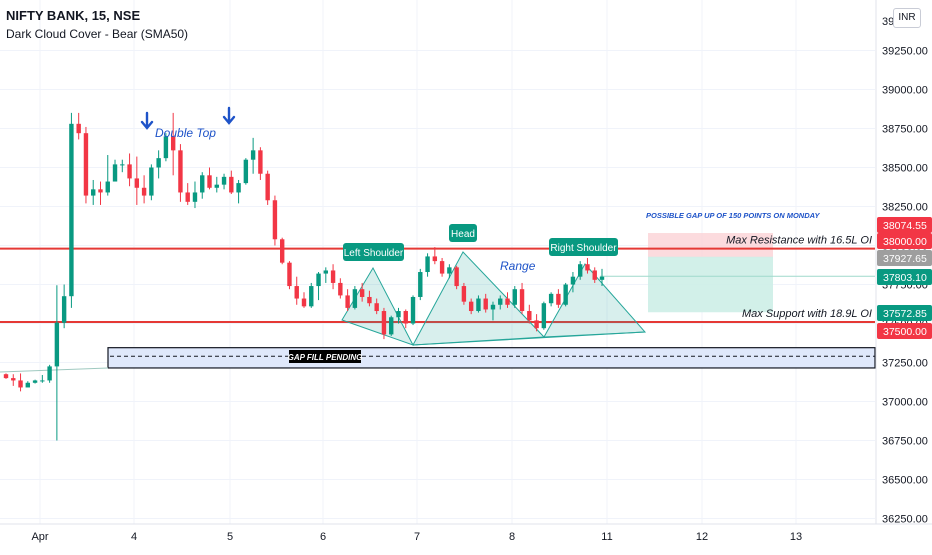 This screenshot has height=555, width=932. I want to click on gap-label: GAP FILL PENDING, so click(325, 357).